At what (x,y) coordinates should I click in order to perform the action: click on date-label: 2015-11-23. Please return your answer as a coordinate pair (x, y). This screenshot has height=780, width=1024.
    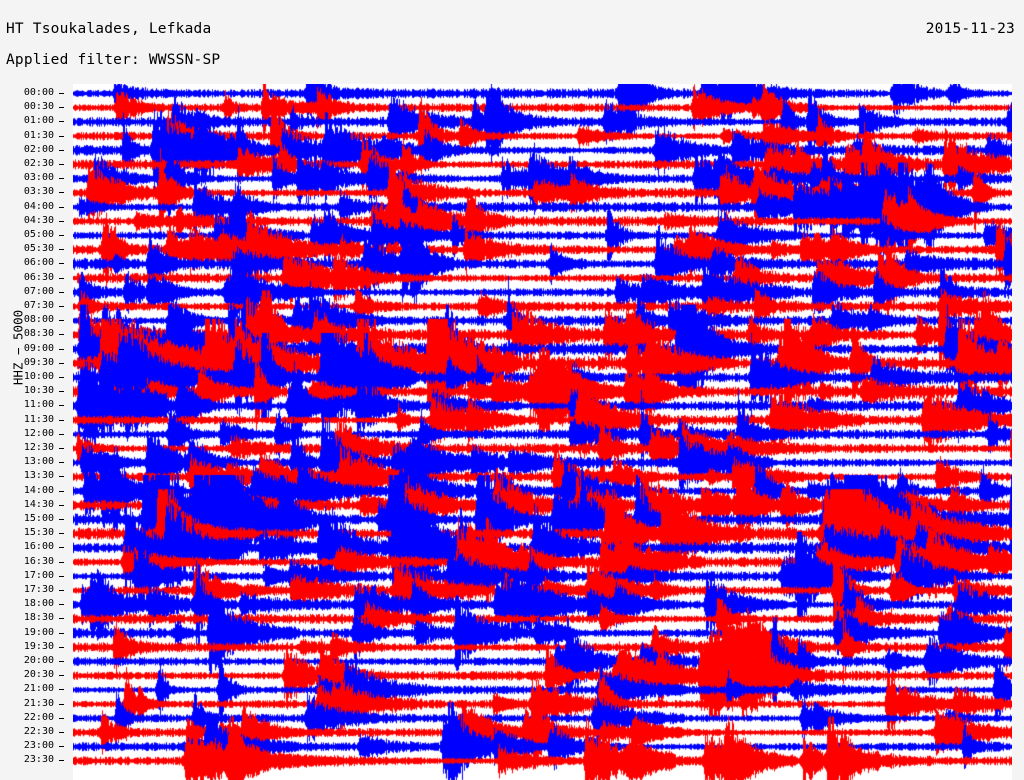
    Looking at the image, I should click on (970, 29).